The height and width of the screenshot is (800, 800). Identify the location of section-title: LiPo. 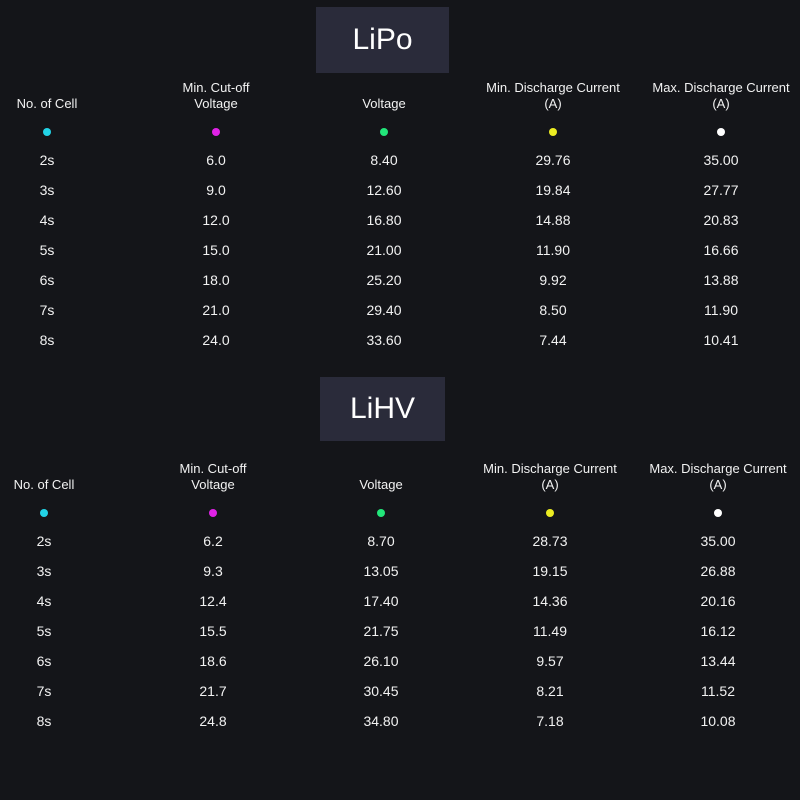
(382, 40).